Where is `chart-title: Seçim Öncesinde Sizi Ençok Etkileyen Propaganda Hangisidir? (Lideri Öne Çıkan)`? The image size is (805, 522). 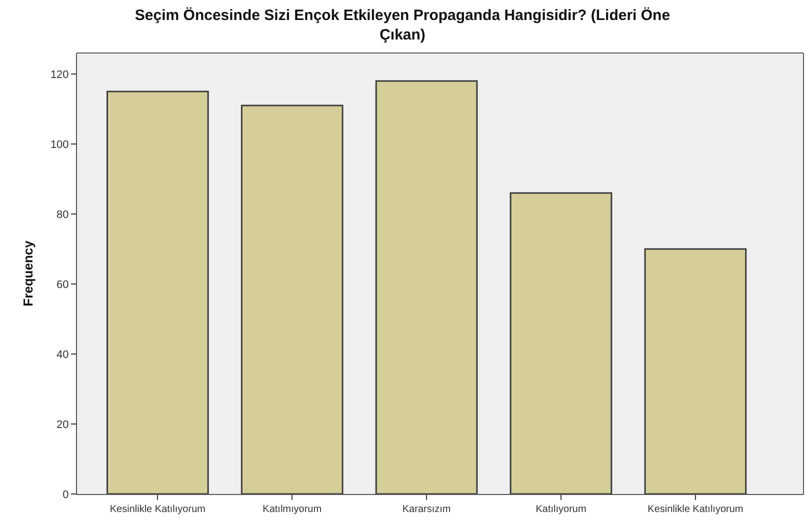 chart-title: Seçim Öncesinde Sizi Ençok Etkileyen Propaganda Hangisidir? (Lideri Öne Çıkan) is located at coordinates (402, 25).